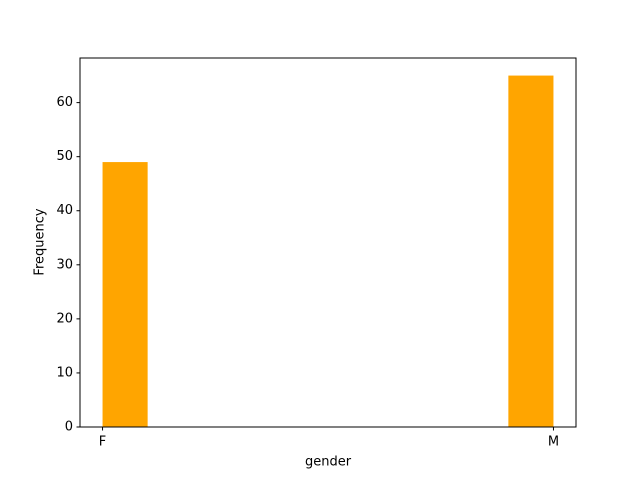 This screenshot has height=480, width=640. I want to click on y-tick-label: 50, so click(64, 156).